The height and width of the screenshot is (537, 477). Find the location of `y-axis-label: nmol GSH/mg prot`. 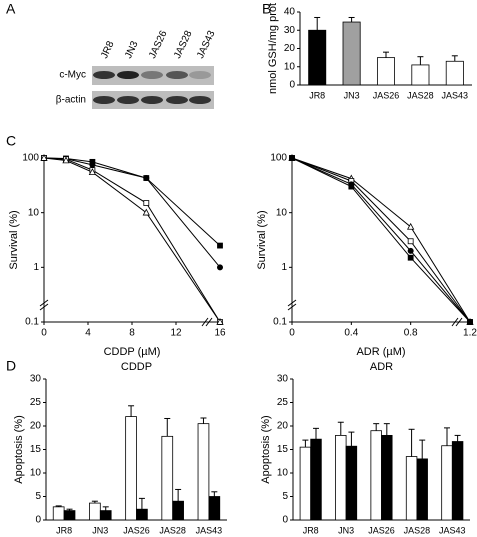

y-axis-label: nmol GSH/mg prot is located at coordinates (273, 48).